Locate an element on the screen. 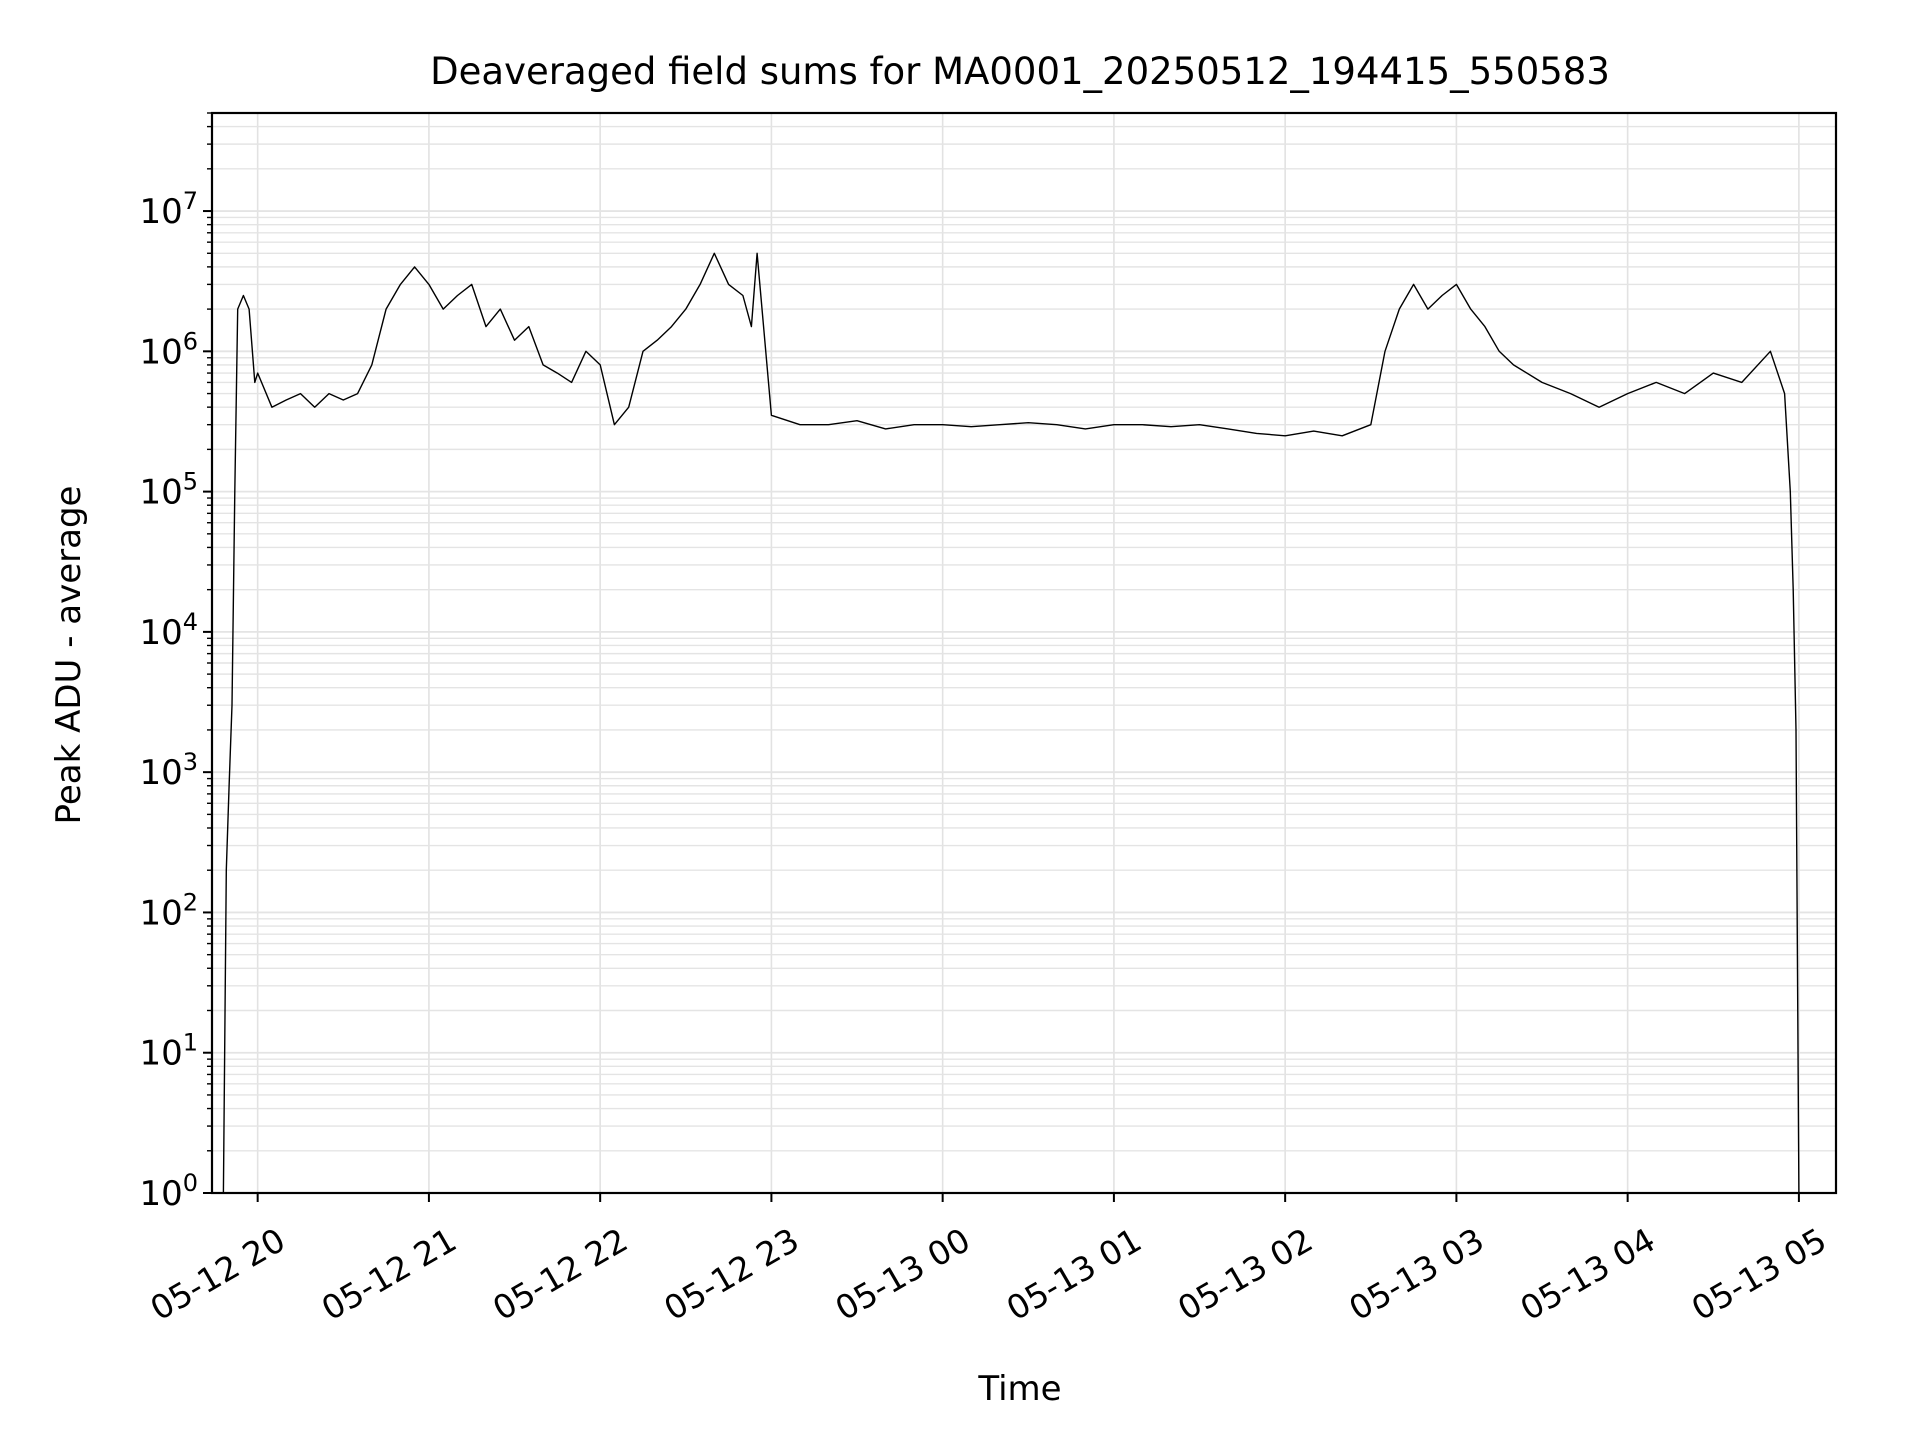 This screenshot has width=1920, height=1440. y-tick-label: 10² is located at coordinates (168, 910).